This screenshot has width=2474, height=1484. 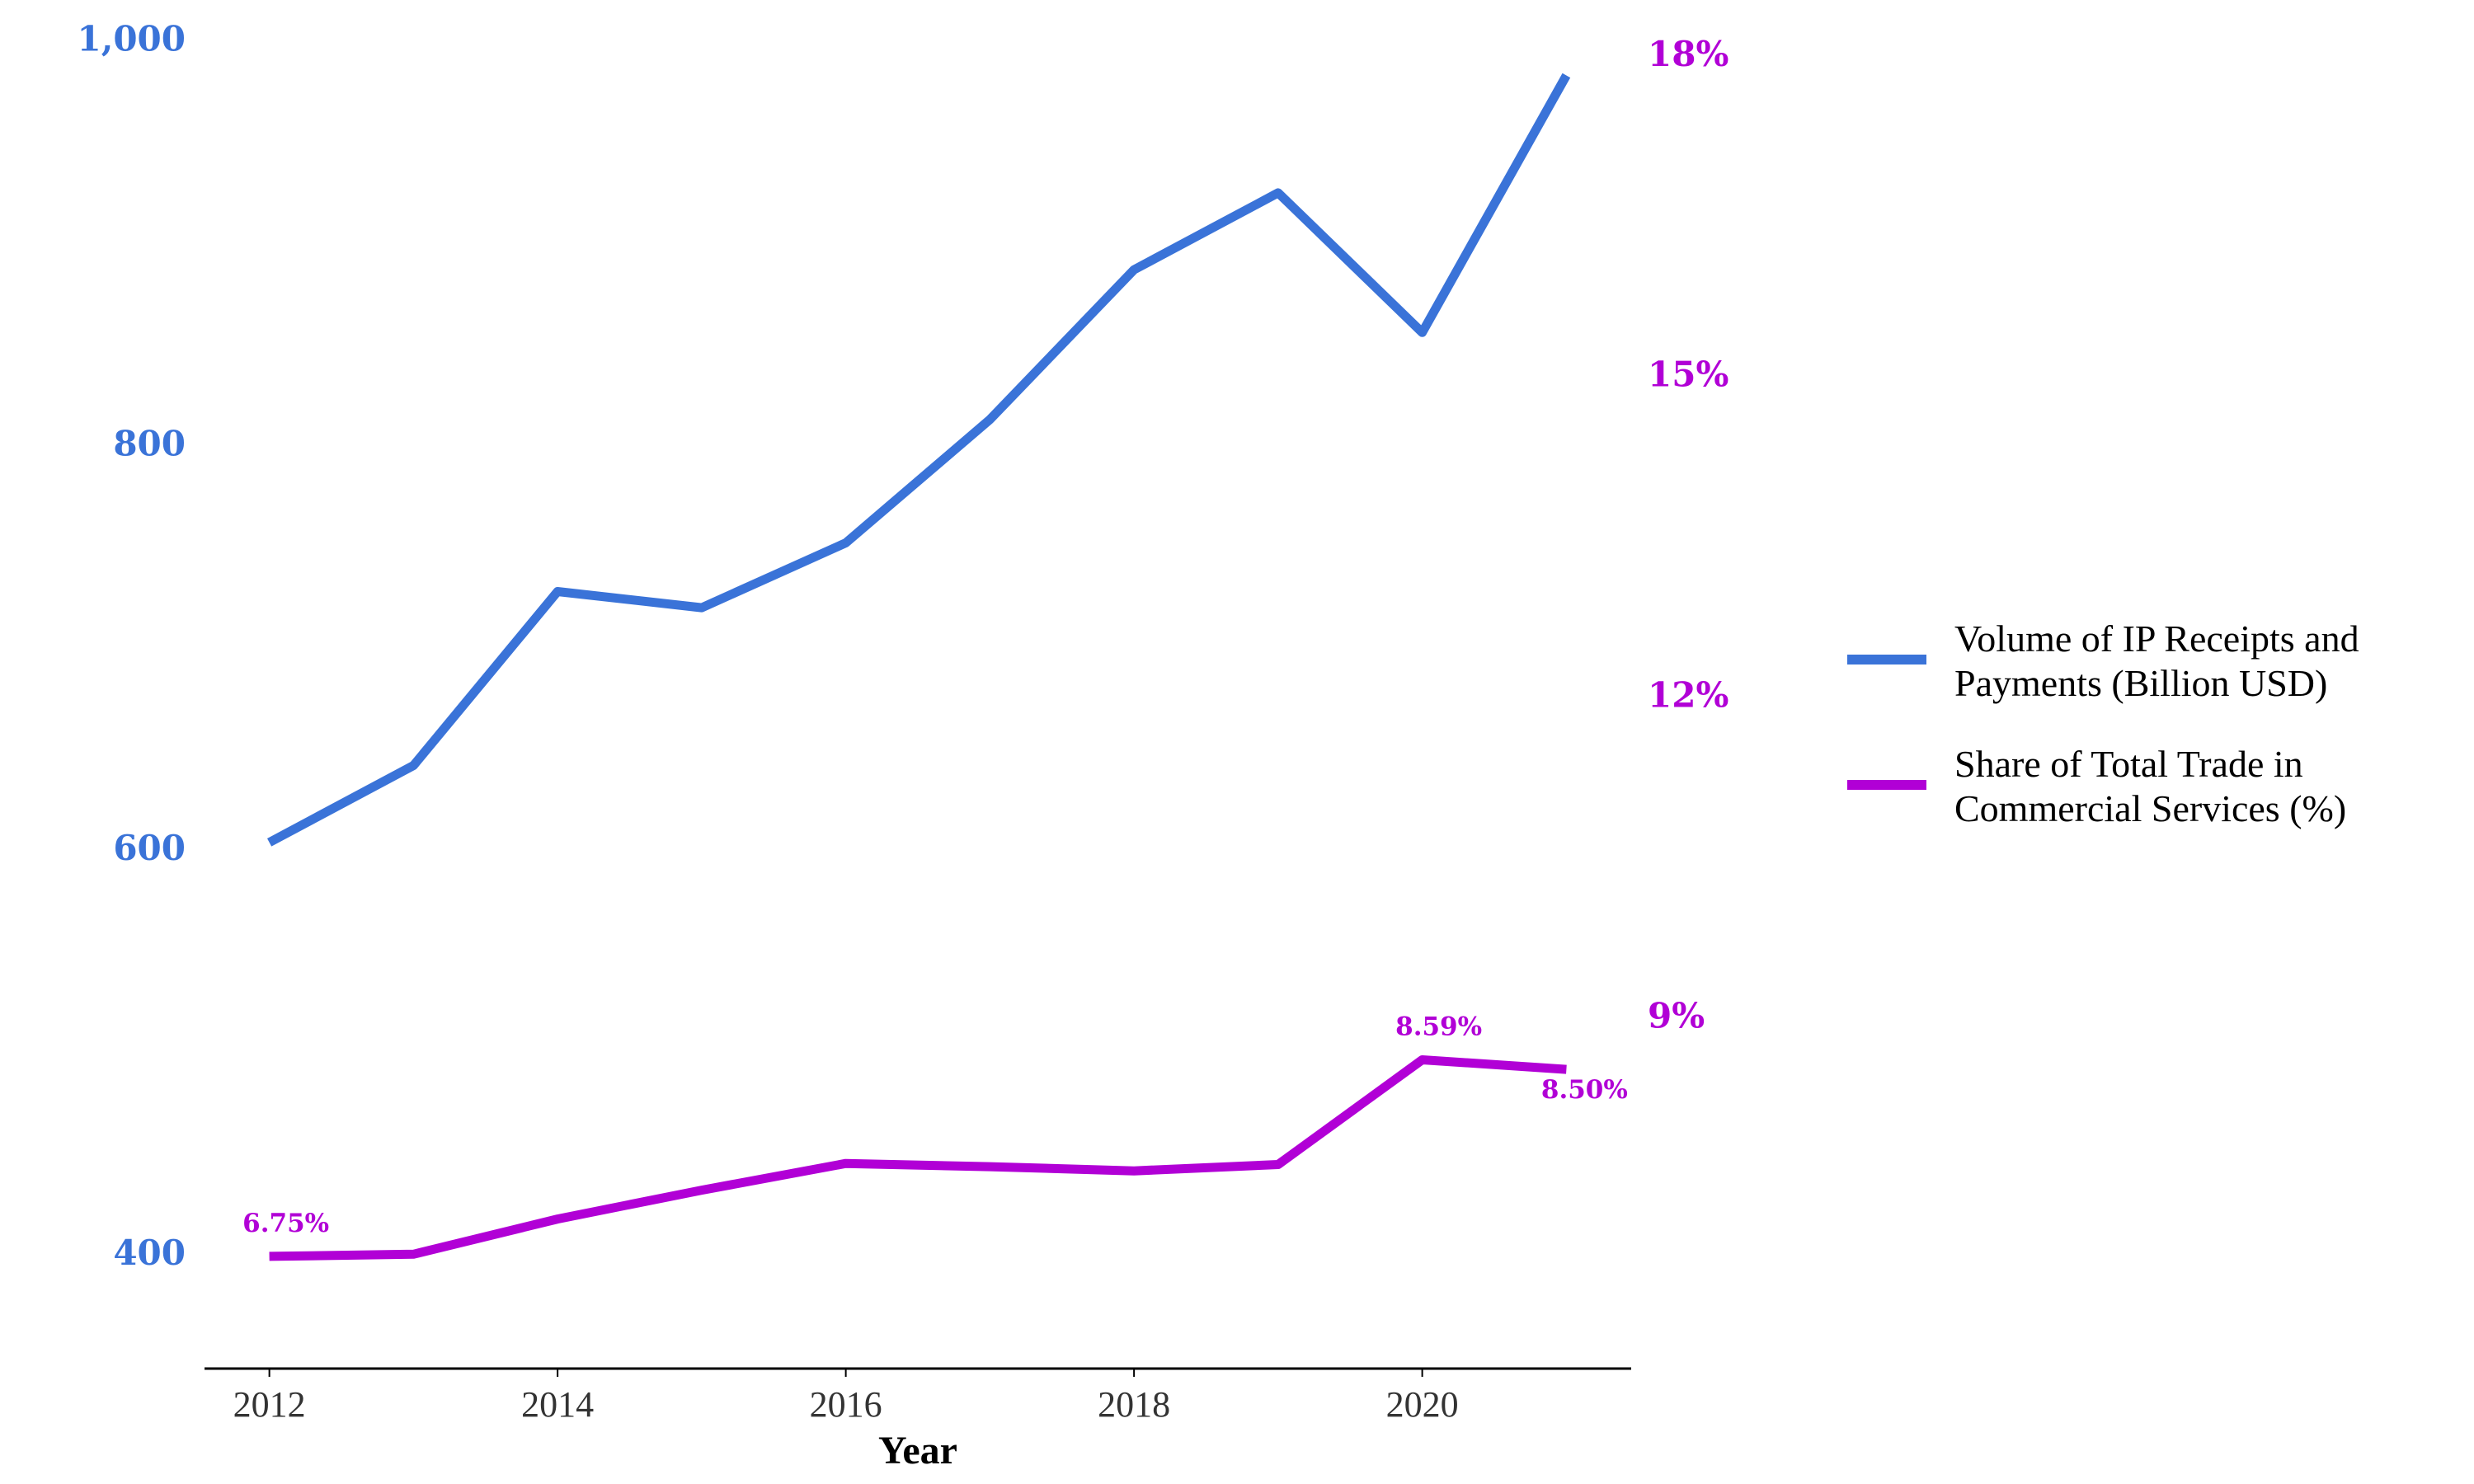 I want to click on x-axis: 2012 2014 2016 2018 2020, so click(x=846, y=1397).